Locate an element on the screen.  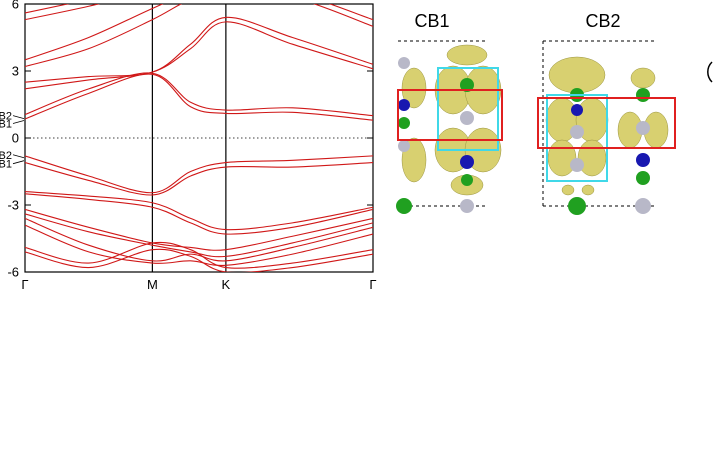
orbital-panel-cb2: CB2 is located at coordinates (606, 113).